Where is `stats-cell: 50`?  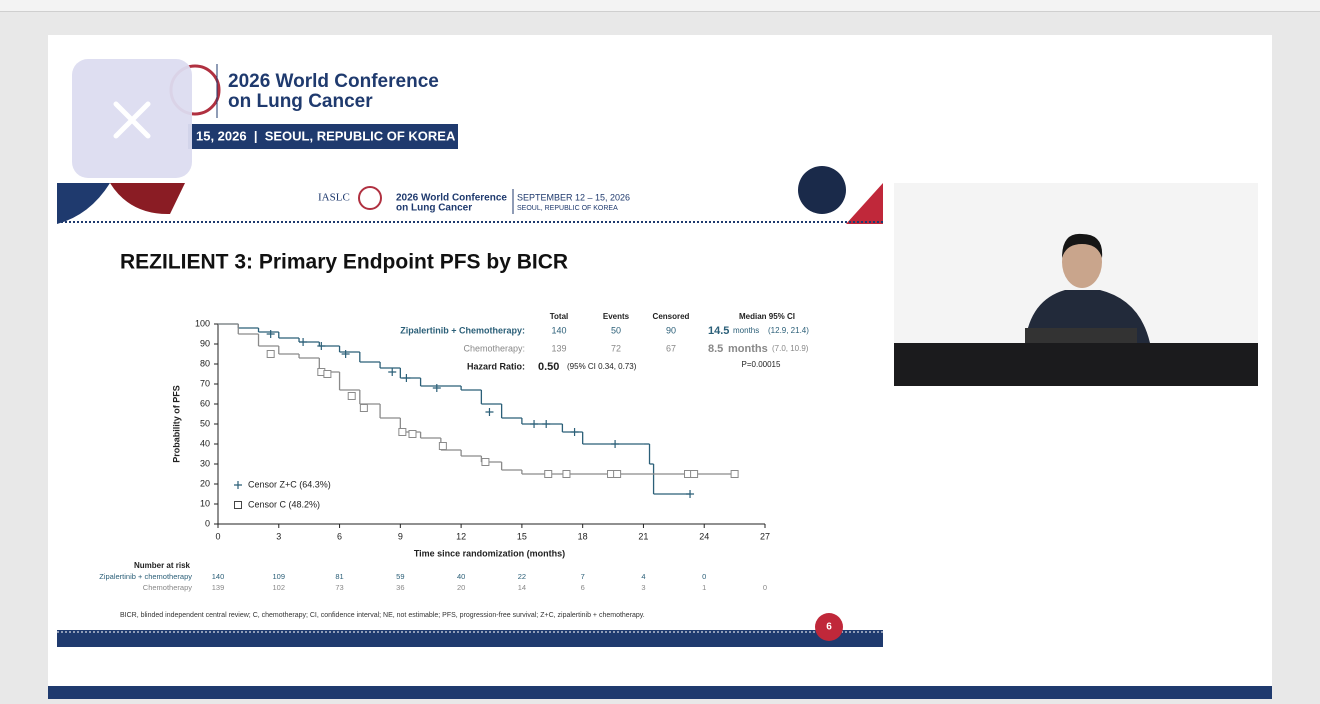 stats-cell: 50 is located at coordinates (616, 330).